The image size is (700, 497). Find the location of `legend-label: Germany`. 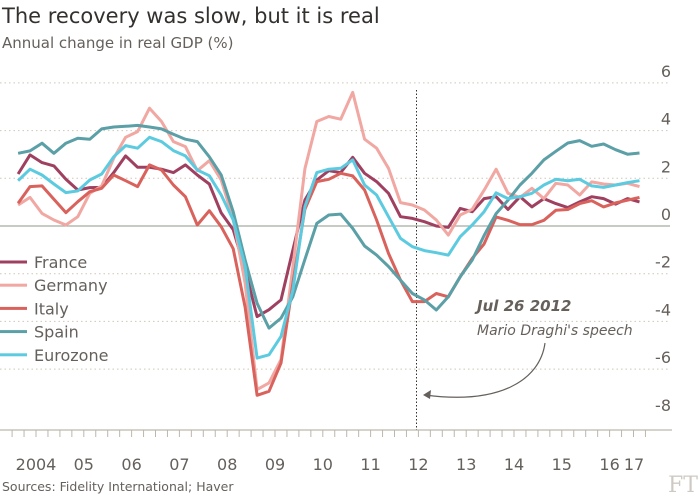

legend-label: Germany is located at coordinates (71, 285).